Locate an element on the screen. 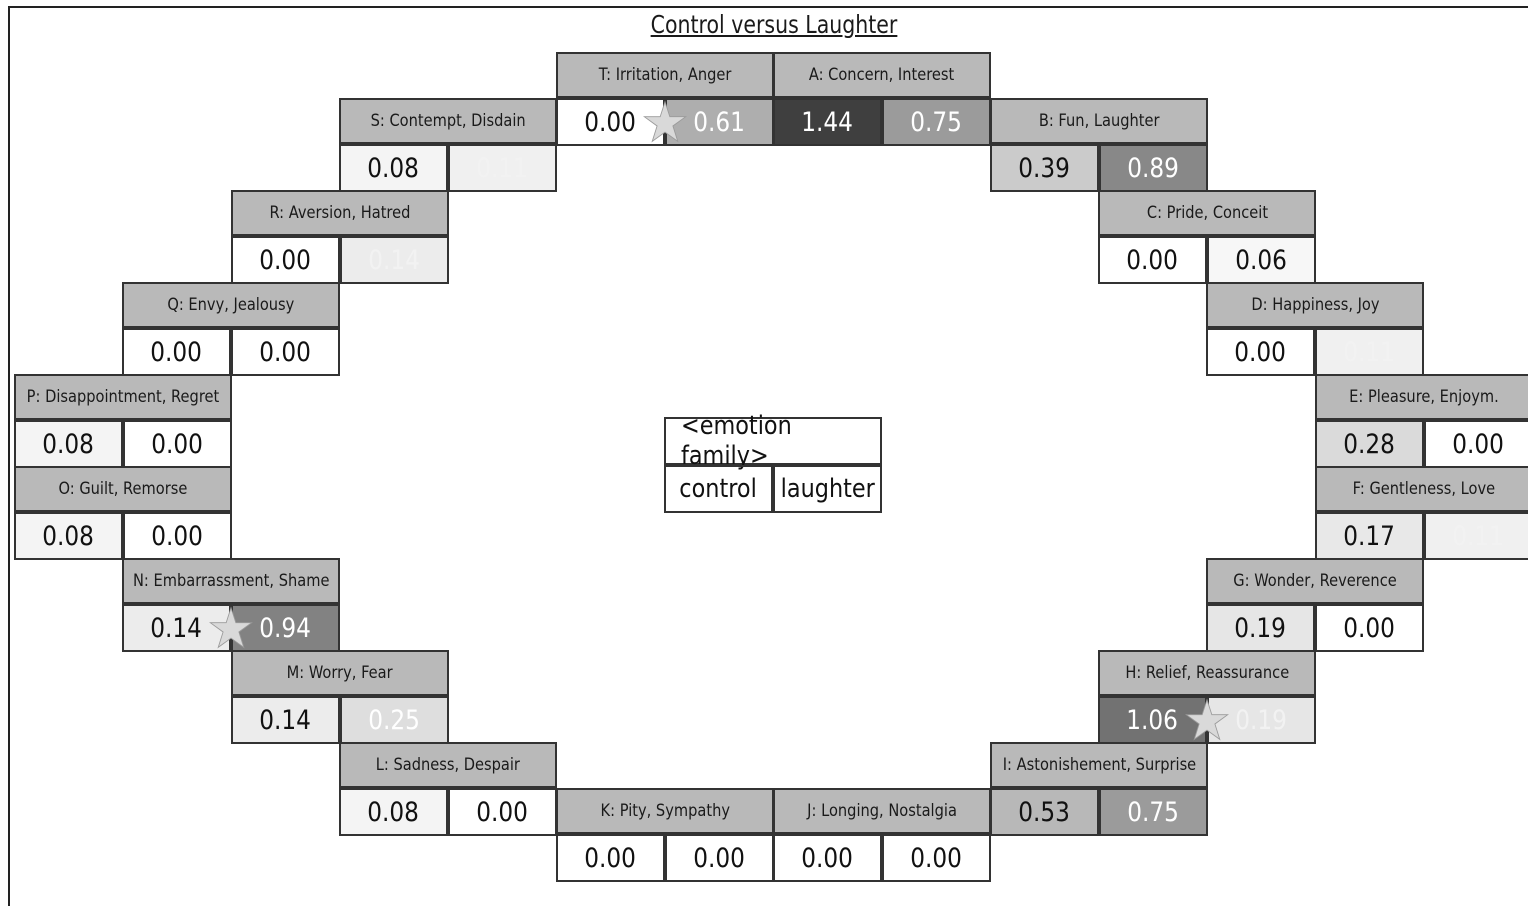 This screenshot has height=906, width=1528. family-label: F: Gentleness, Love is located at coordinates (1421, 489).